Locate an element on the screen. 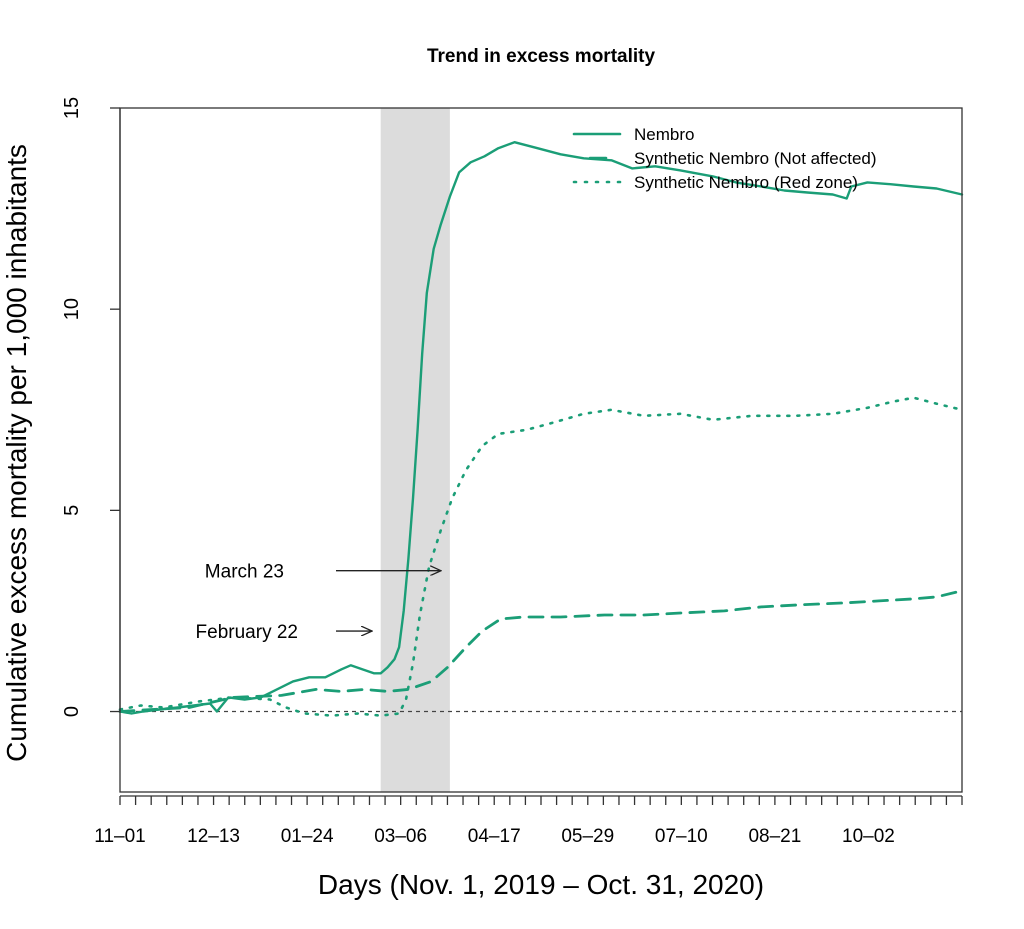 This screenshot has width=1024, height=929. annotation-label-2: February 22 is located at coordinates (247, 632).